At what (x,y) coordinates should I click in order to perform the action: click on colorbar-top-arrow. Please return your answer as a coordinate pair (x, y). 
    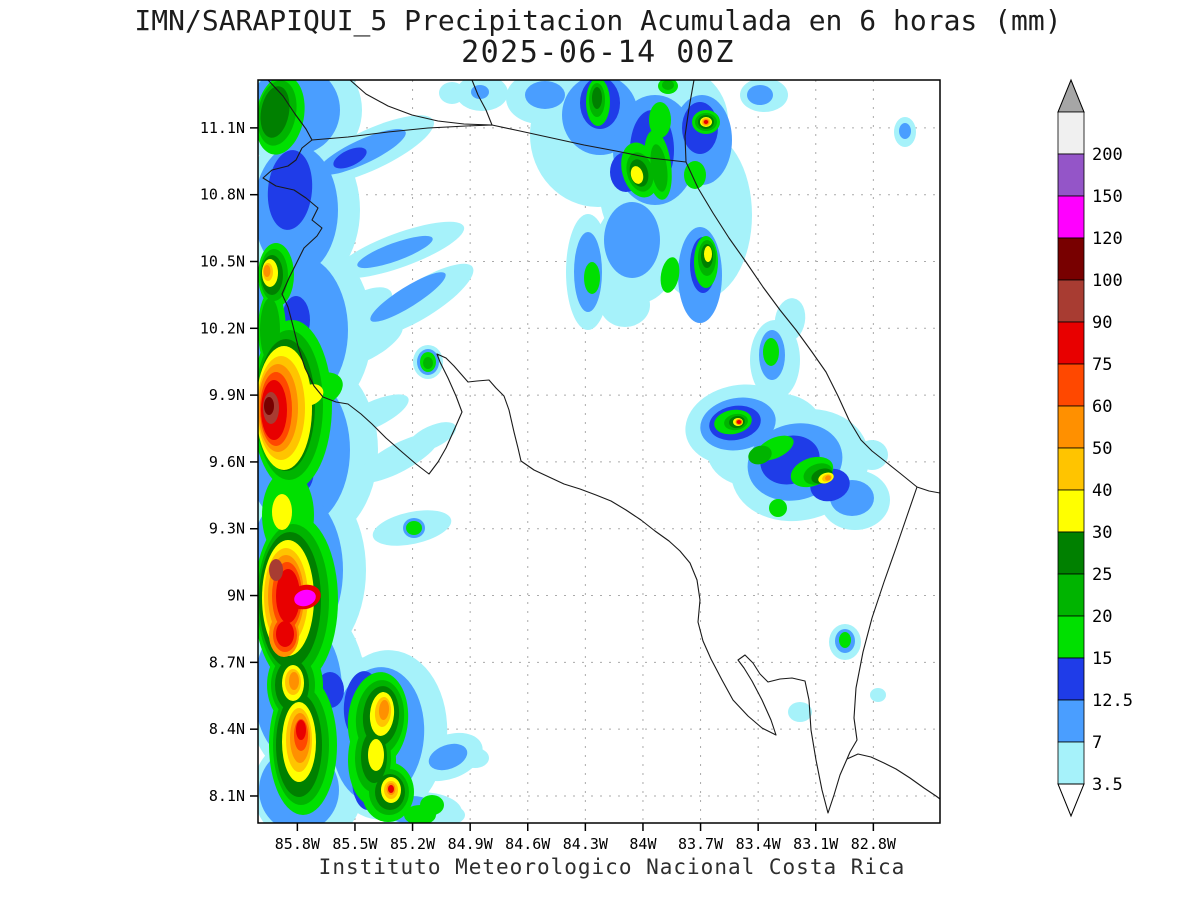
    Looking at the image, I should click on (1071, 95).